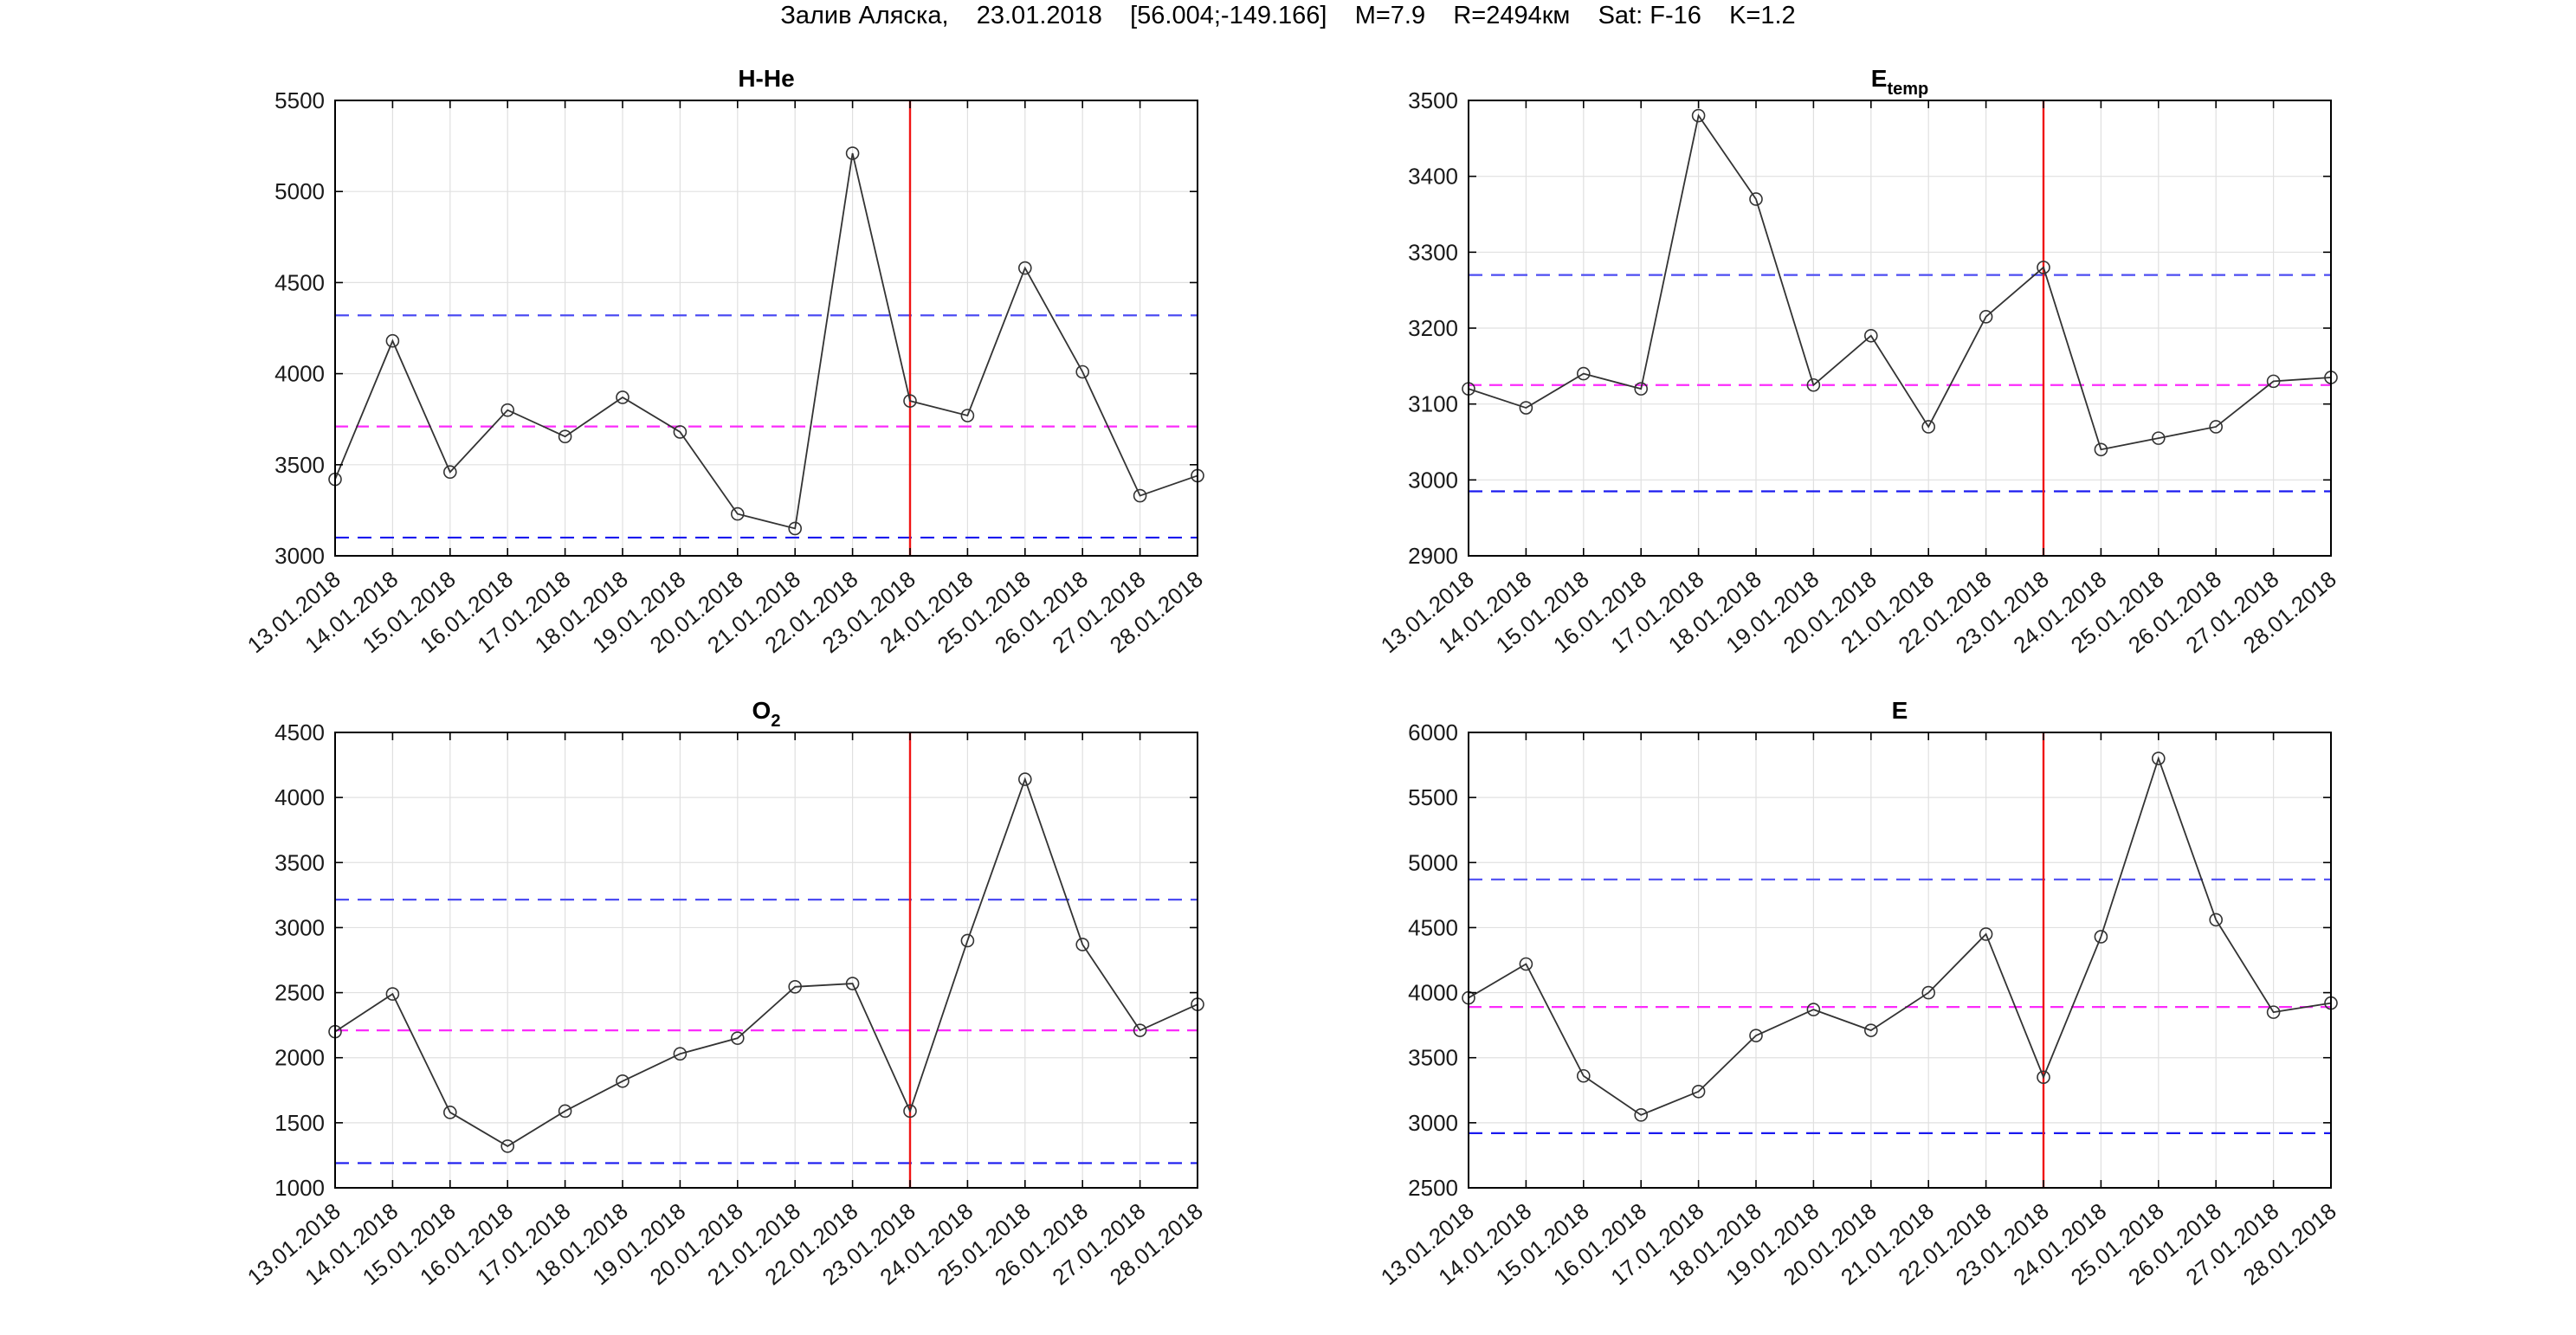  Describe the element at coordinates (1433, 797) in the screenshot. I see `y-tick-label: 5500` at that location.